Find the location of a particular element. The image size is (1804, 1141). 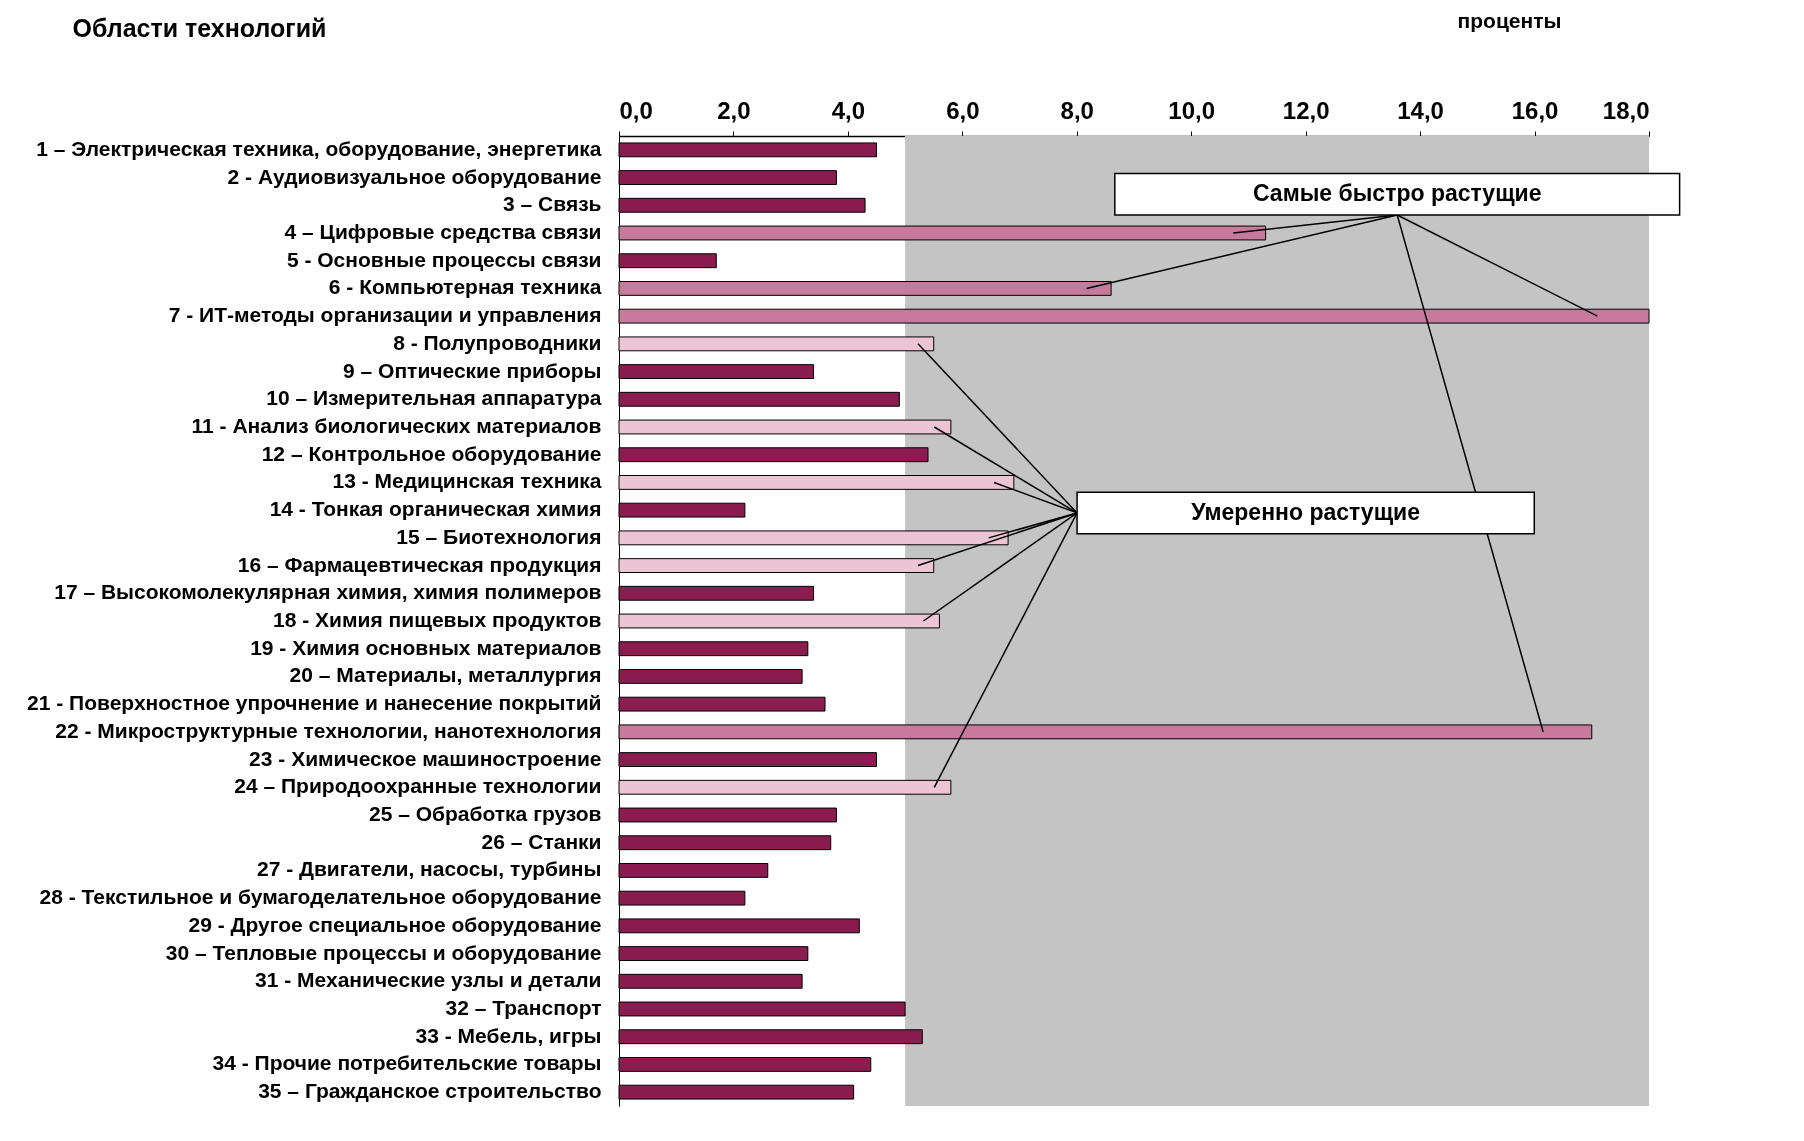

x-tick-label: 0,0 is located at coordinates (636, 110).